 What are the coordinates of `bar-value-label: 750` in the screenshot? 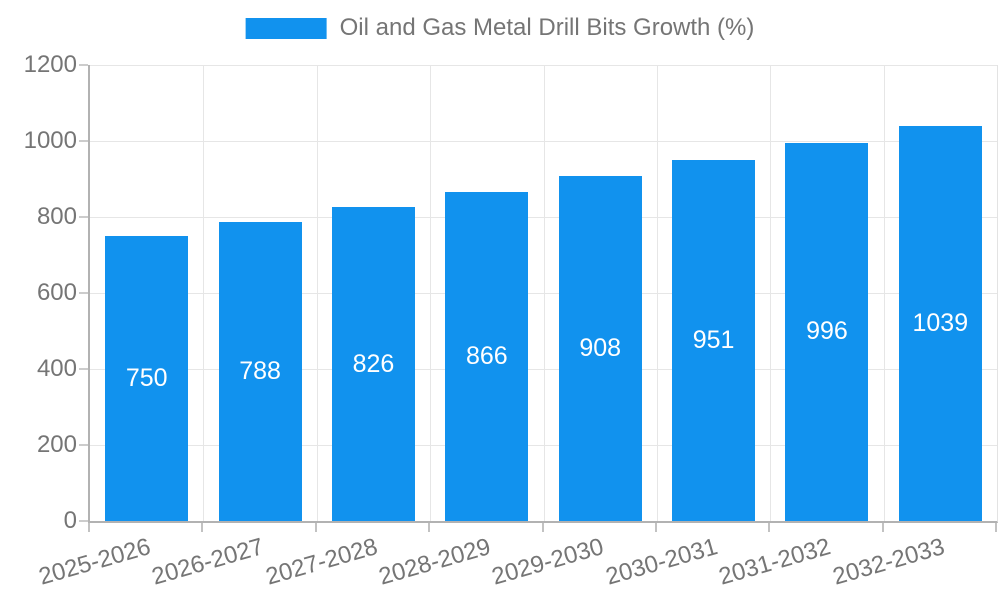 It's located at (146, 378).